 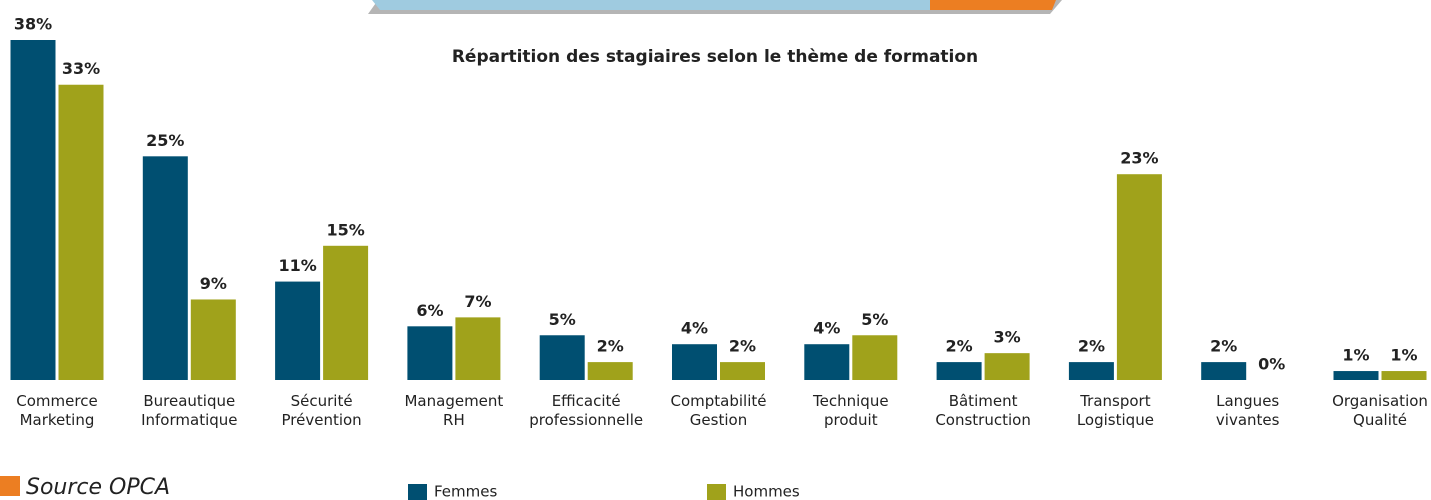 What do you see at coordinates (993, 5) in the screenshot?
I see `banner-accent` at bounding box center [993, 5].